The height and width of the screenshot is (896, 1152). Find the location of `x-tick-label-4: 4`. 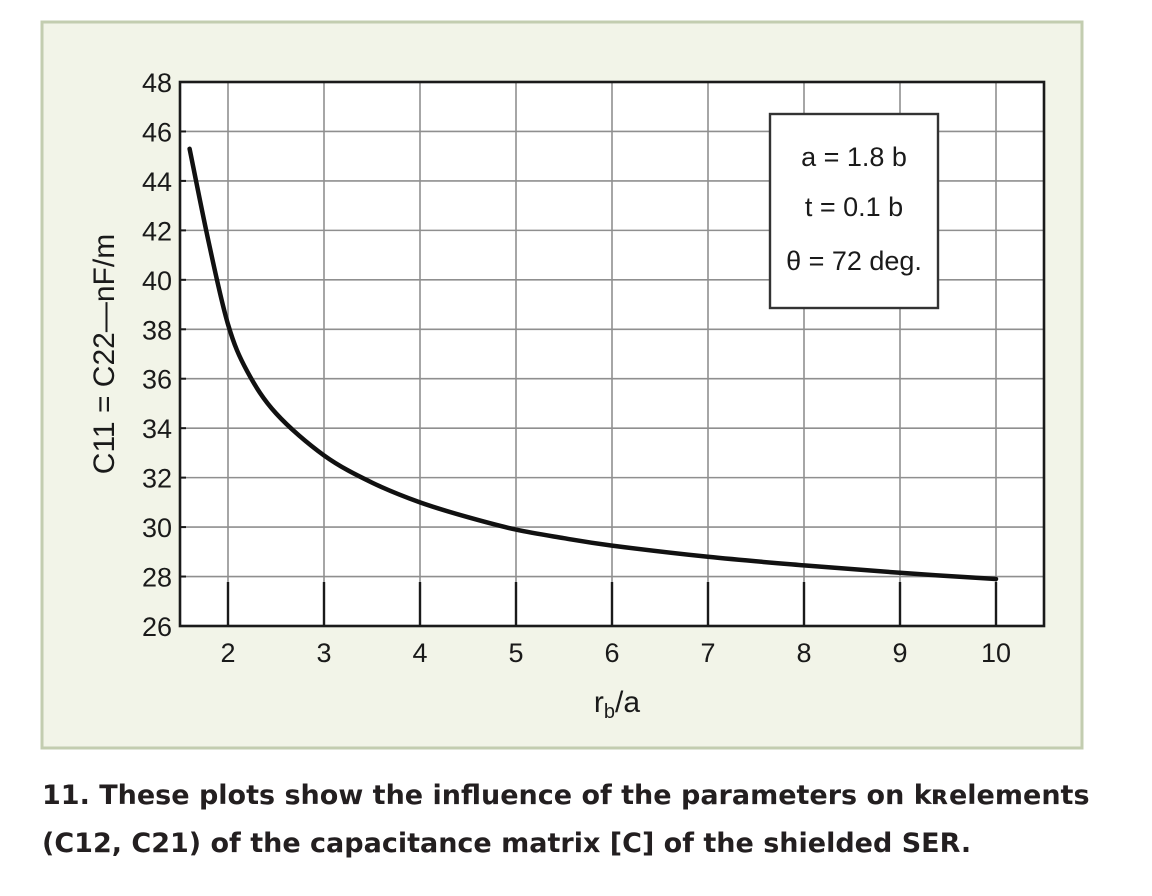

x-tick-label-4: 4 is located at coordinates (419, 653).